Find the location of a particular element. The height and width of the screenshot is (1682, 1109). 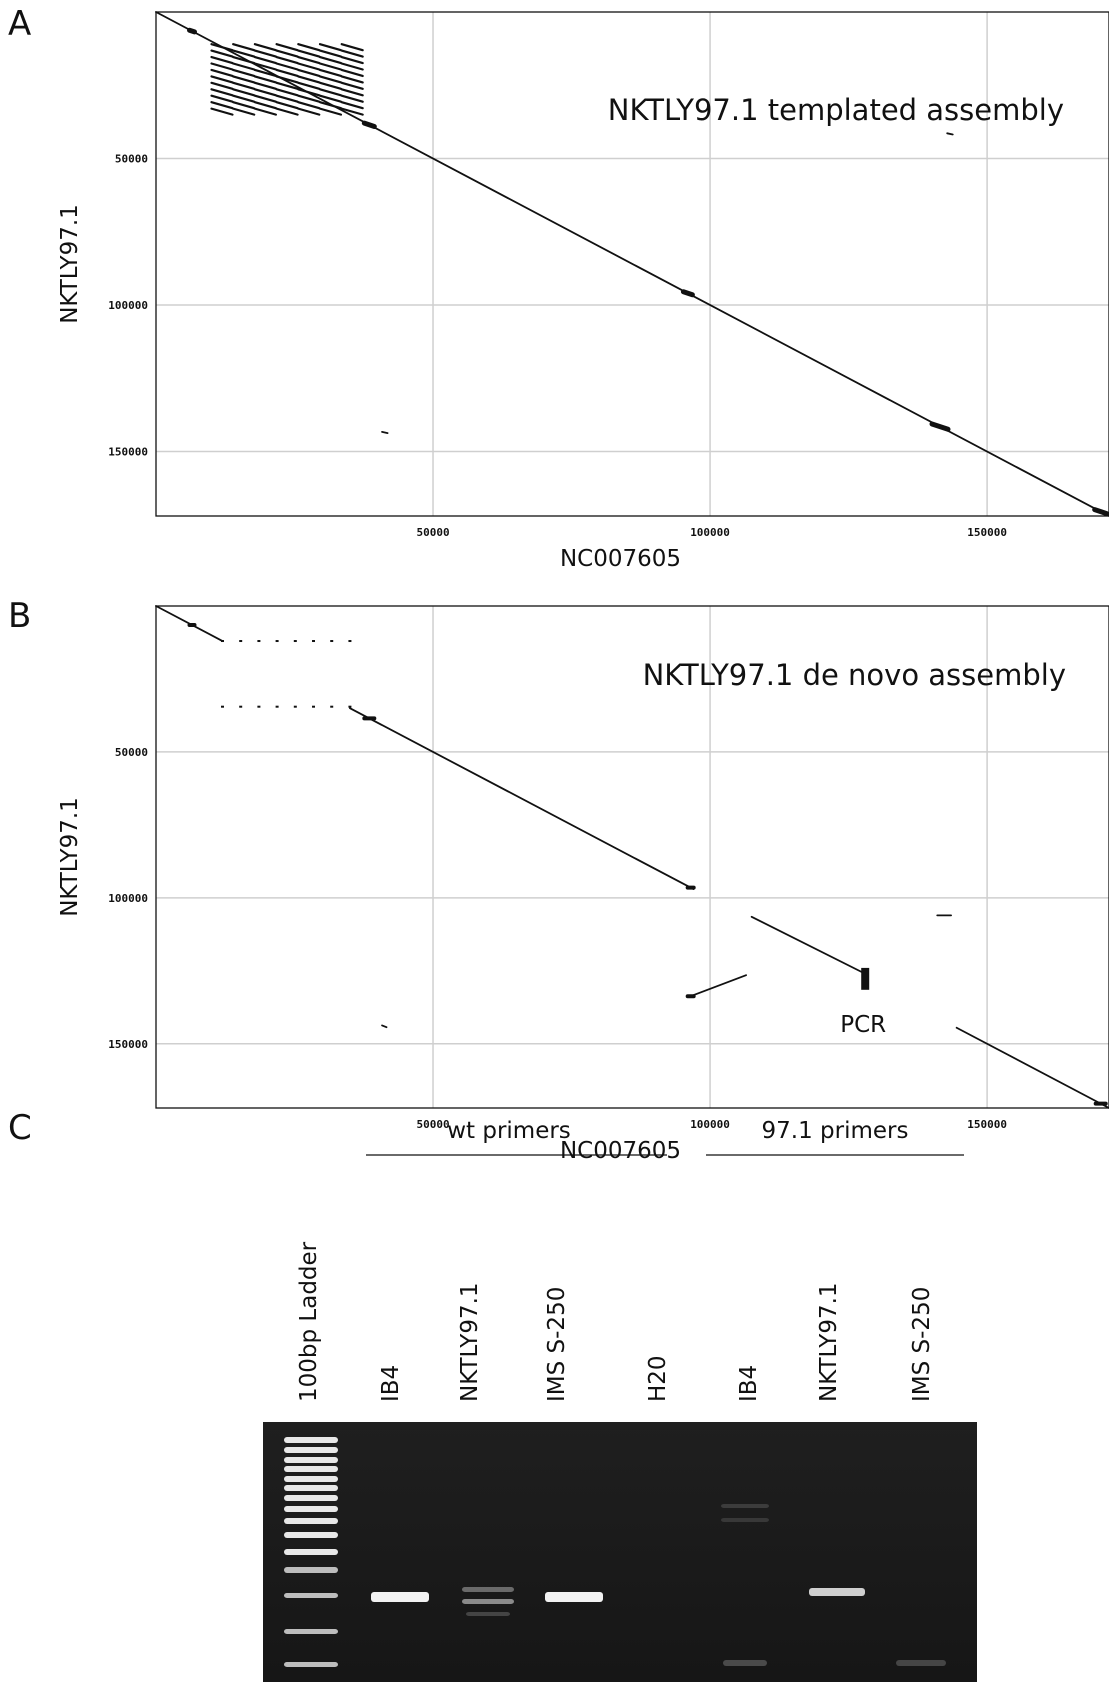

pcr-marker is located at coordinates (865, 978).